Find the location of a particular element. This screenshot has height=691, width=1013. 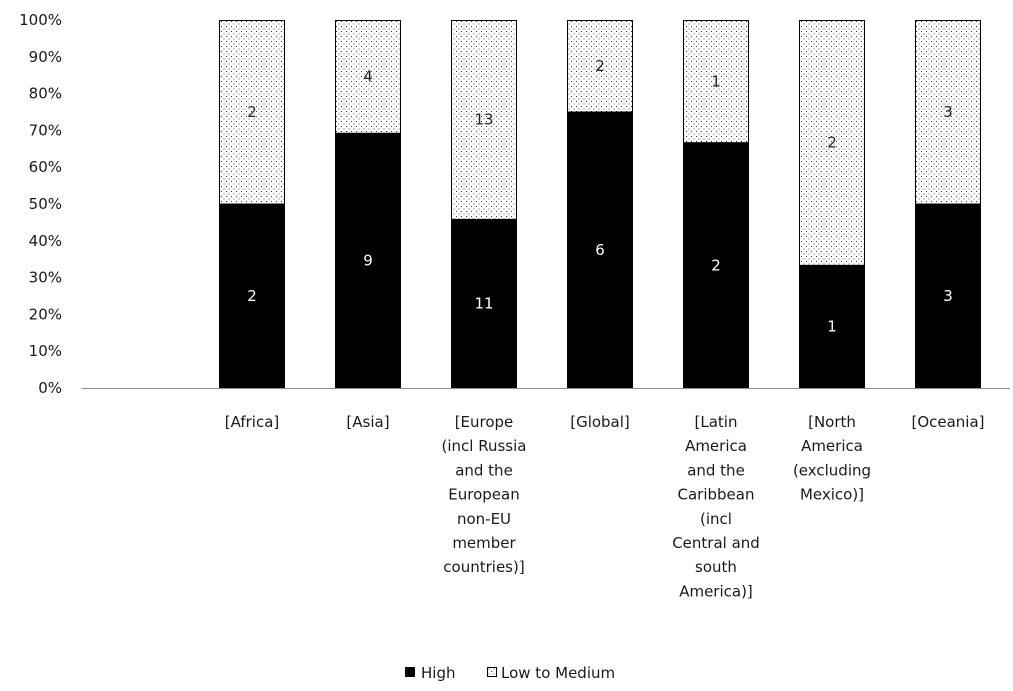

y-tick-label: 50% is located at coordinates (45, 204).